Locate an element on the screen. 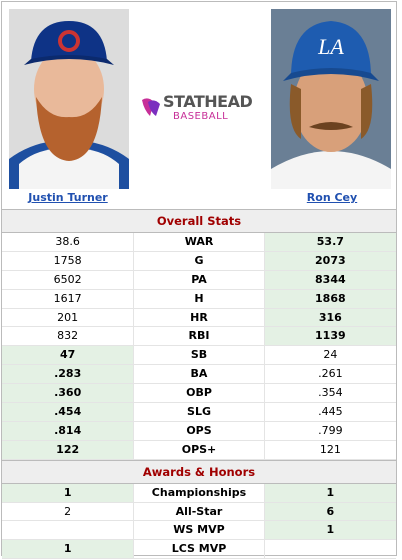 The width and height of the screenshot is (402, 560). left-value: 47 is located at coordinates (68, 356).